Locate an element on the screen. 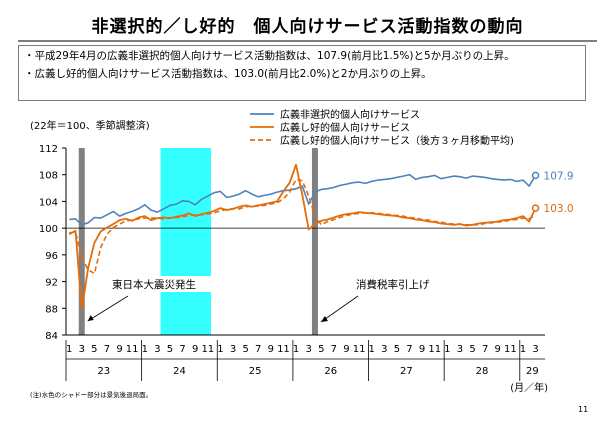  y-tick-label: 96 is located at coordinates (51, 256).